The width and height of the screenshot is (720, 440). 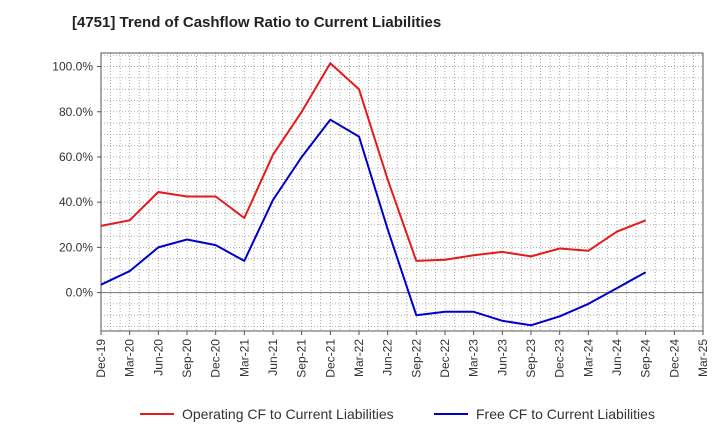 I want to click on x-tick-label: Jun-20, so click(x=158, y=357).